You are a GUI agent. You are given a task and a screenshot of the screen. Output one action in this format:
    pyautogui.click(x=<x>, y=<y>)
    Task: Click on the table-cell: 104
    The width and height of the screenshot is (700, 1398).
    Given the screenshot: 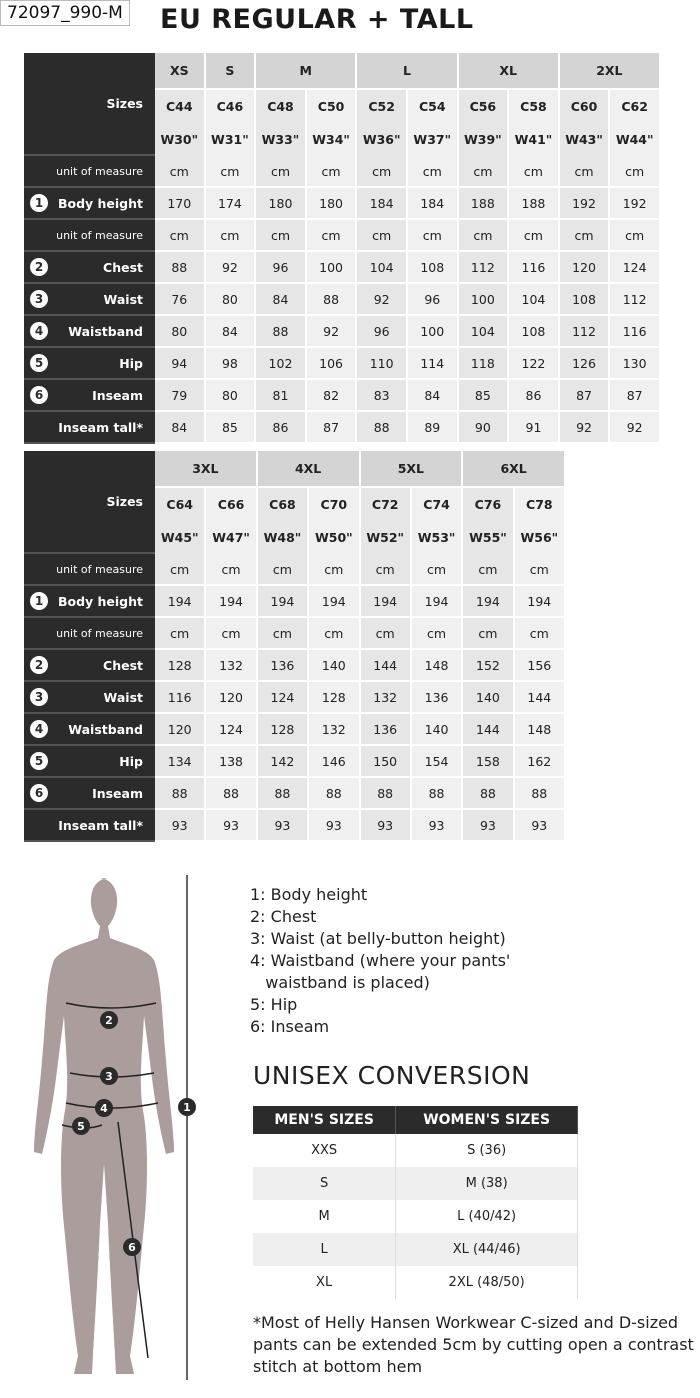 What is the action you would take?
    pyautogui.click(x=382, y=268)
    